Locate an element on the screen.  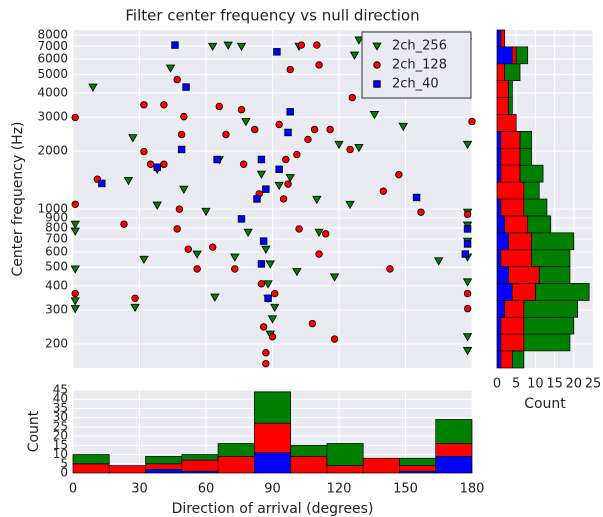
x-tick-label: 15 is located at coordinates (554, 384).